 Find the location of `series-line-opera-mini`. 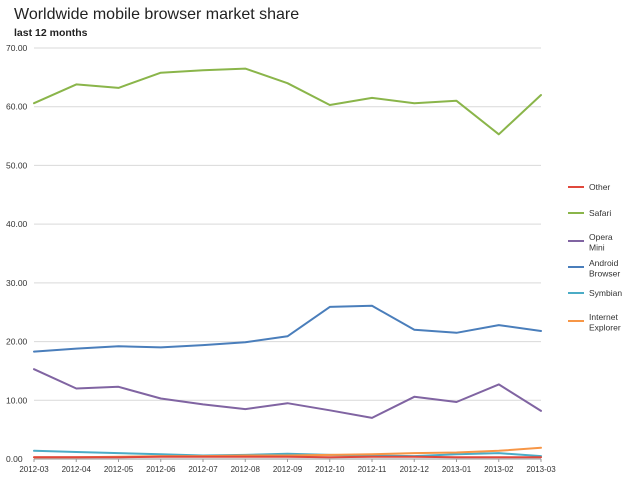

series-line-opera-mini is located at coordinates (287, 393).